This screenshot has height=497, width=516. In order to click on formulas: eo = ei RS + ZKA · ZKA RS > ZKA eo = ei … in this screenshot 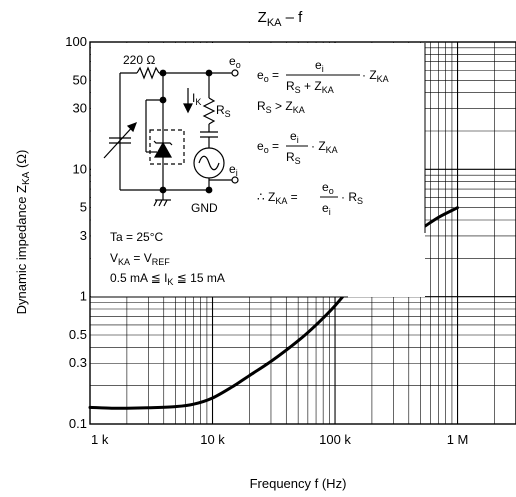, I will do `click(323, 137)`.